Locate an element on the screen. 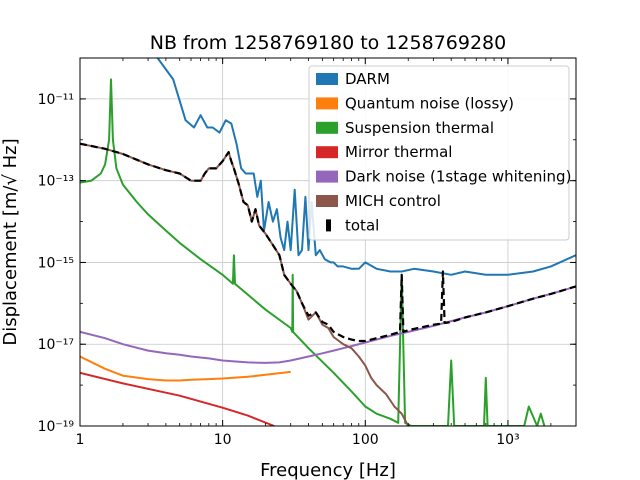  chart-title: NB from 1258769180 to 1258769280 is located at coordinates (328, 43).